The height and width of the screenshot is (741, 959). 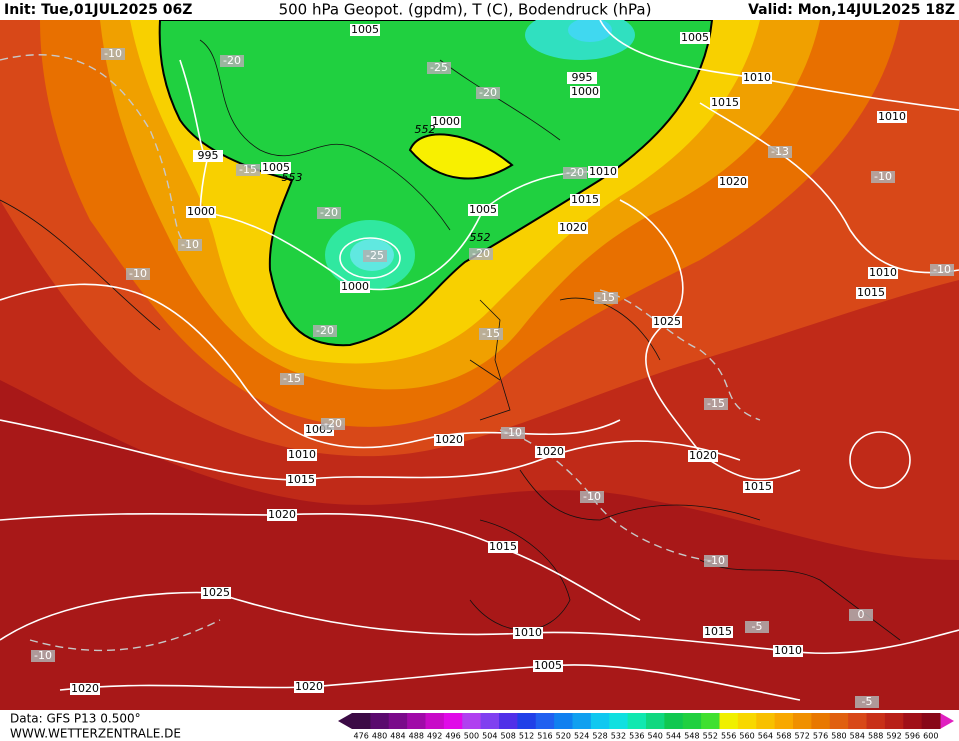 What do you see at coordinates (544, 736) in the screenshot?
I see `colorbar-label: 516` at bounding box center [544, 736].